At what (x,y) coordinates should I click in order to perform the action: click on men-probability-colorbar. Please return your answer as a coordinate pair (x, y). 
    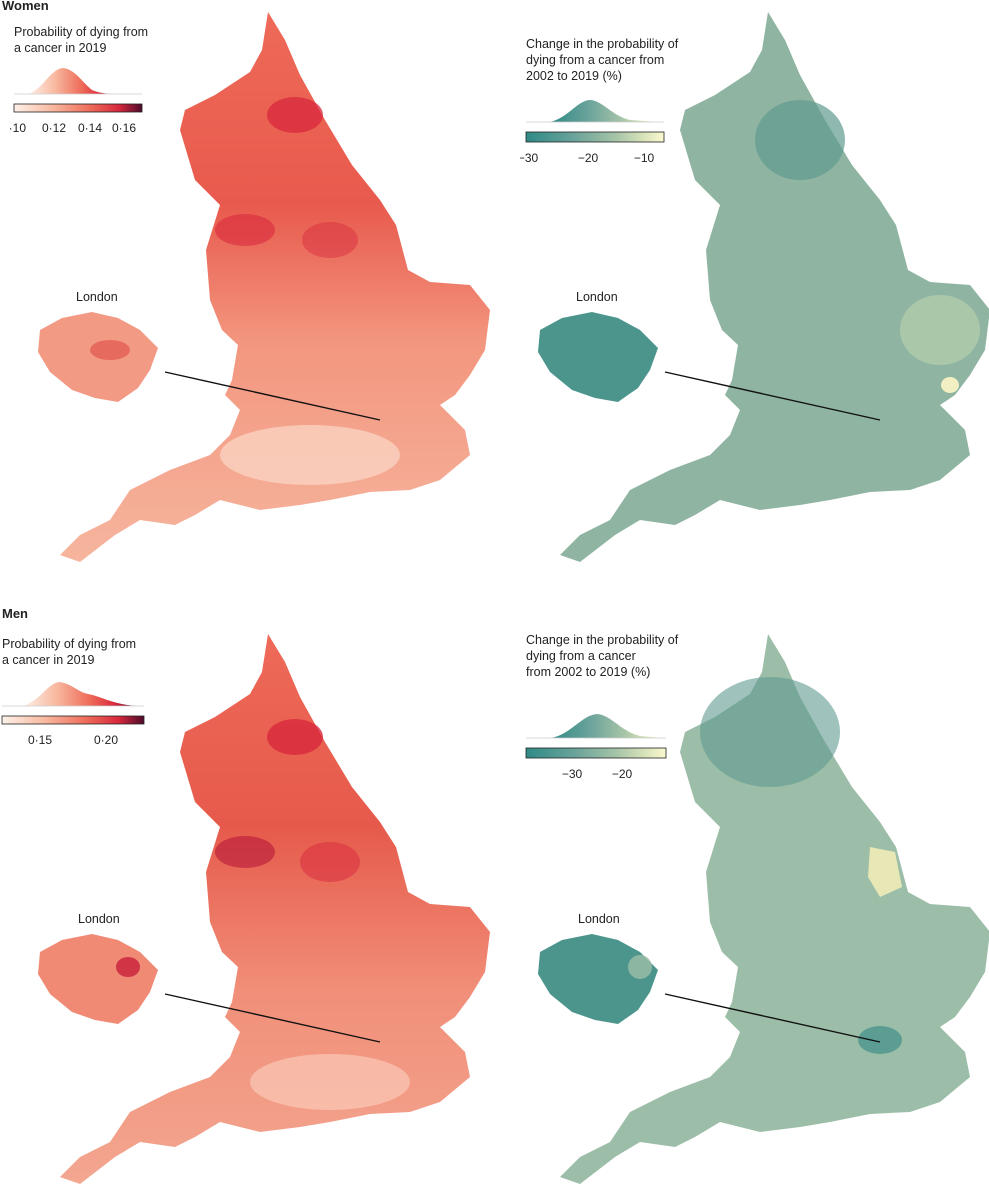
    Looking at the image, I should click on (73, 720).